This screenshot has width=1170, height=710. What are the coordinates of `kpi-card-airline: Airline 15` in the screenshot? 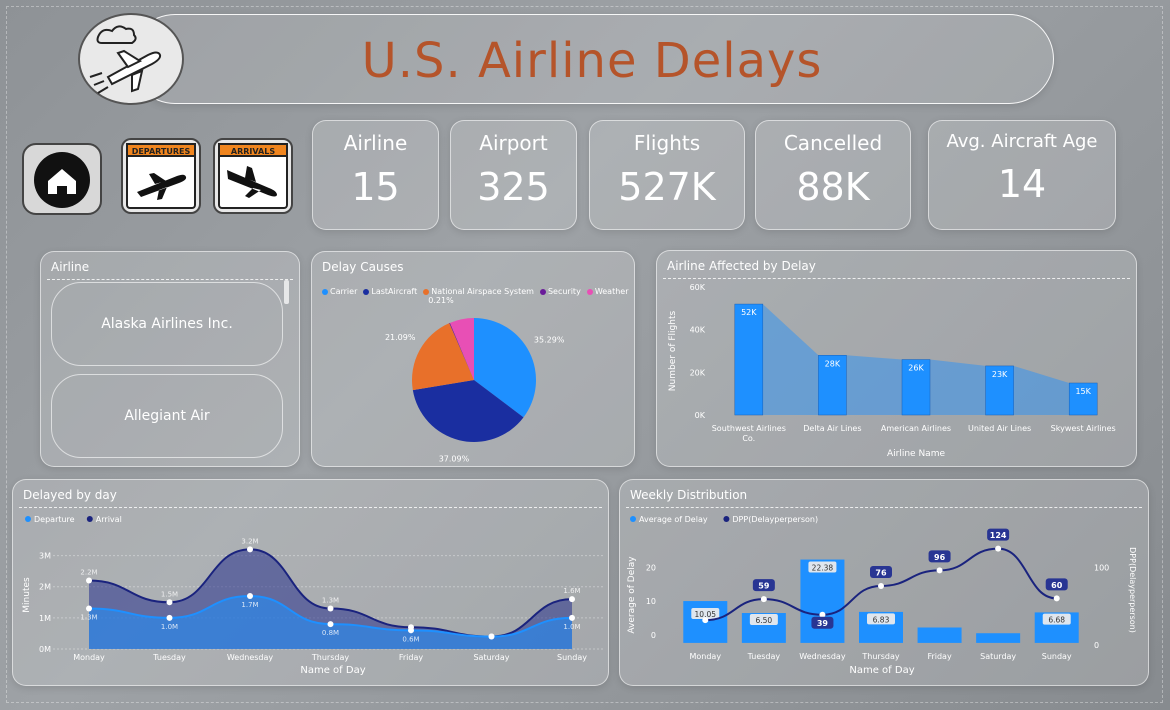 It's located at (375, 175).